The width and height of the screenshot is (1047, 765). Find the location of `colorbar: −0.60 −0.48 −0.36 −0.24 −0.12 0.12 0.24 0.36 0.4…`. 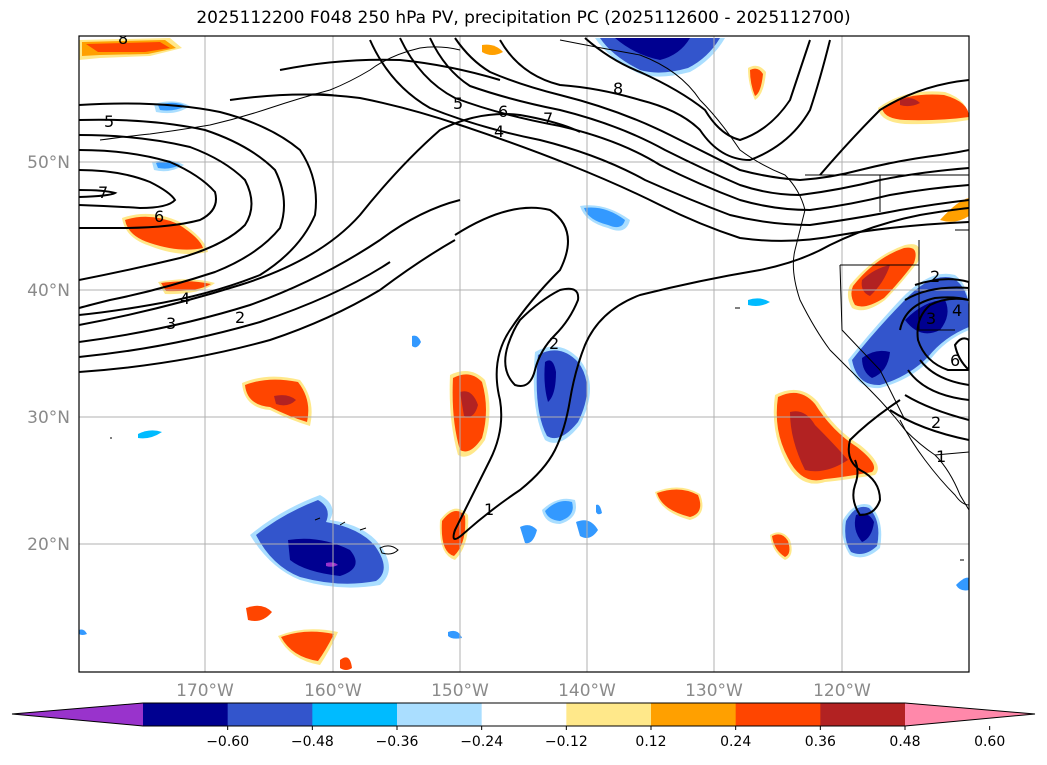

colorbar: −0.60 −0.48 −0.36 −0.24 −0.12 0.12 0.24 0.36 0.4… is located at coordinates (523, 726).